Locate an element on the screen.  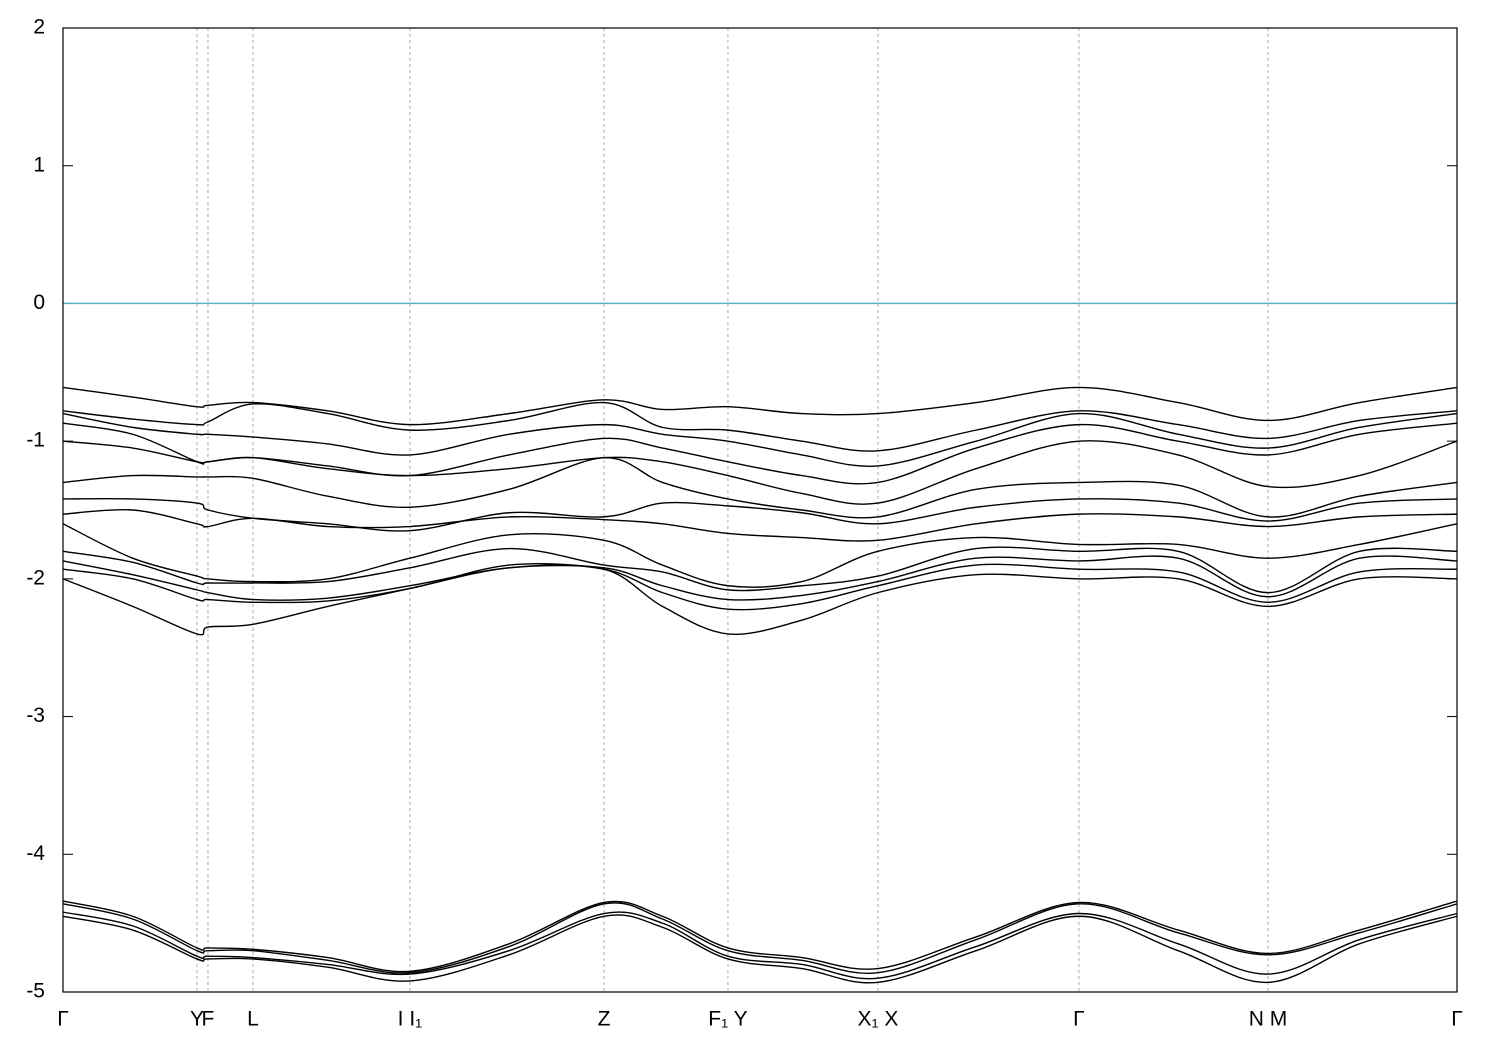
x-tick-label: Z is located at coordinates (604, 1019).